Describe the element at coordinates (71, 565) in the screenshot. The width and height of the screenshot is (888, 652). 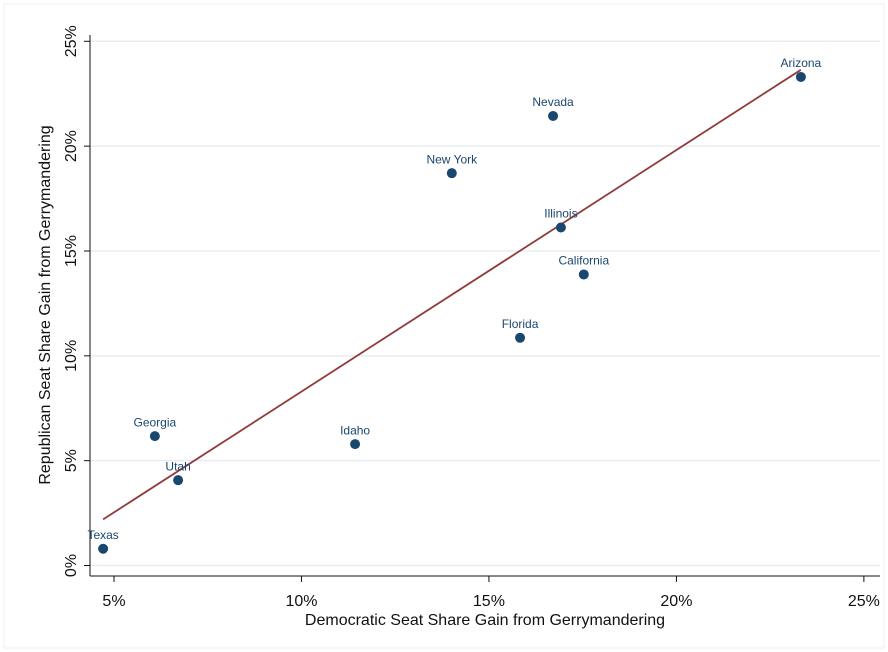
I see `y-tick-label: 0%` at that location.